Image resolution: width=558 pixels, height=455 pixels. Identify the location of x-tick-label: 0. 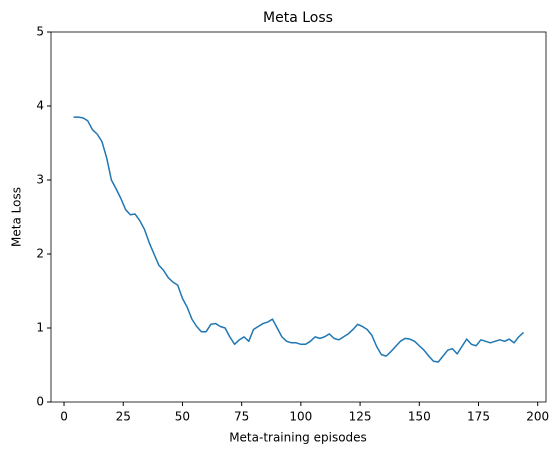
(64, 417).